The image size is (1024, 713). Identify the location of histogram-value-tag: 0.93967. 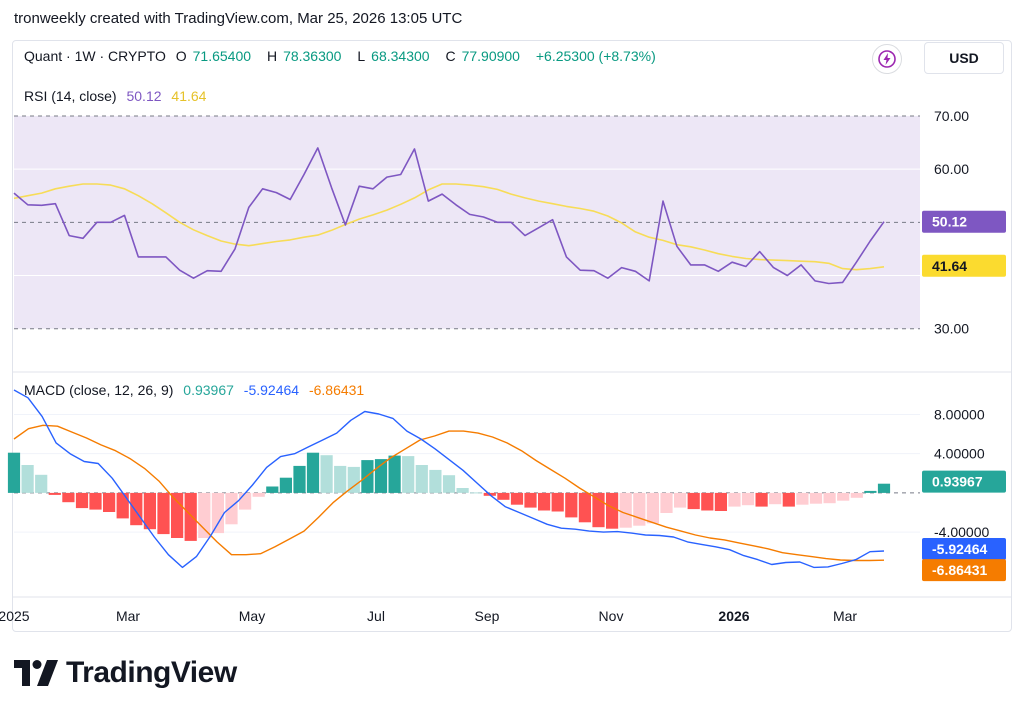
(964, 481).